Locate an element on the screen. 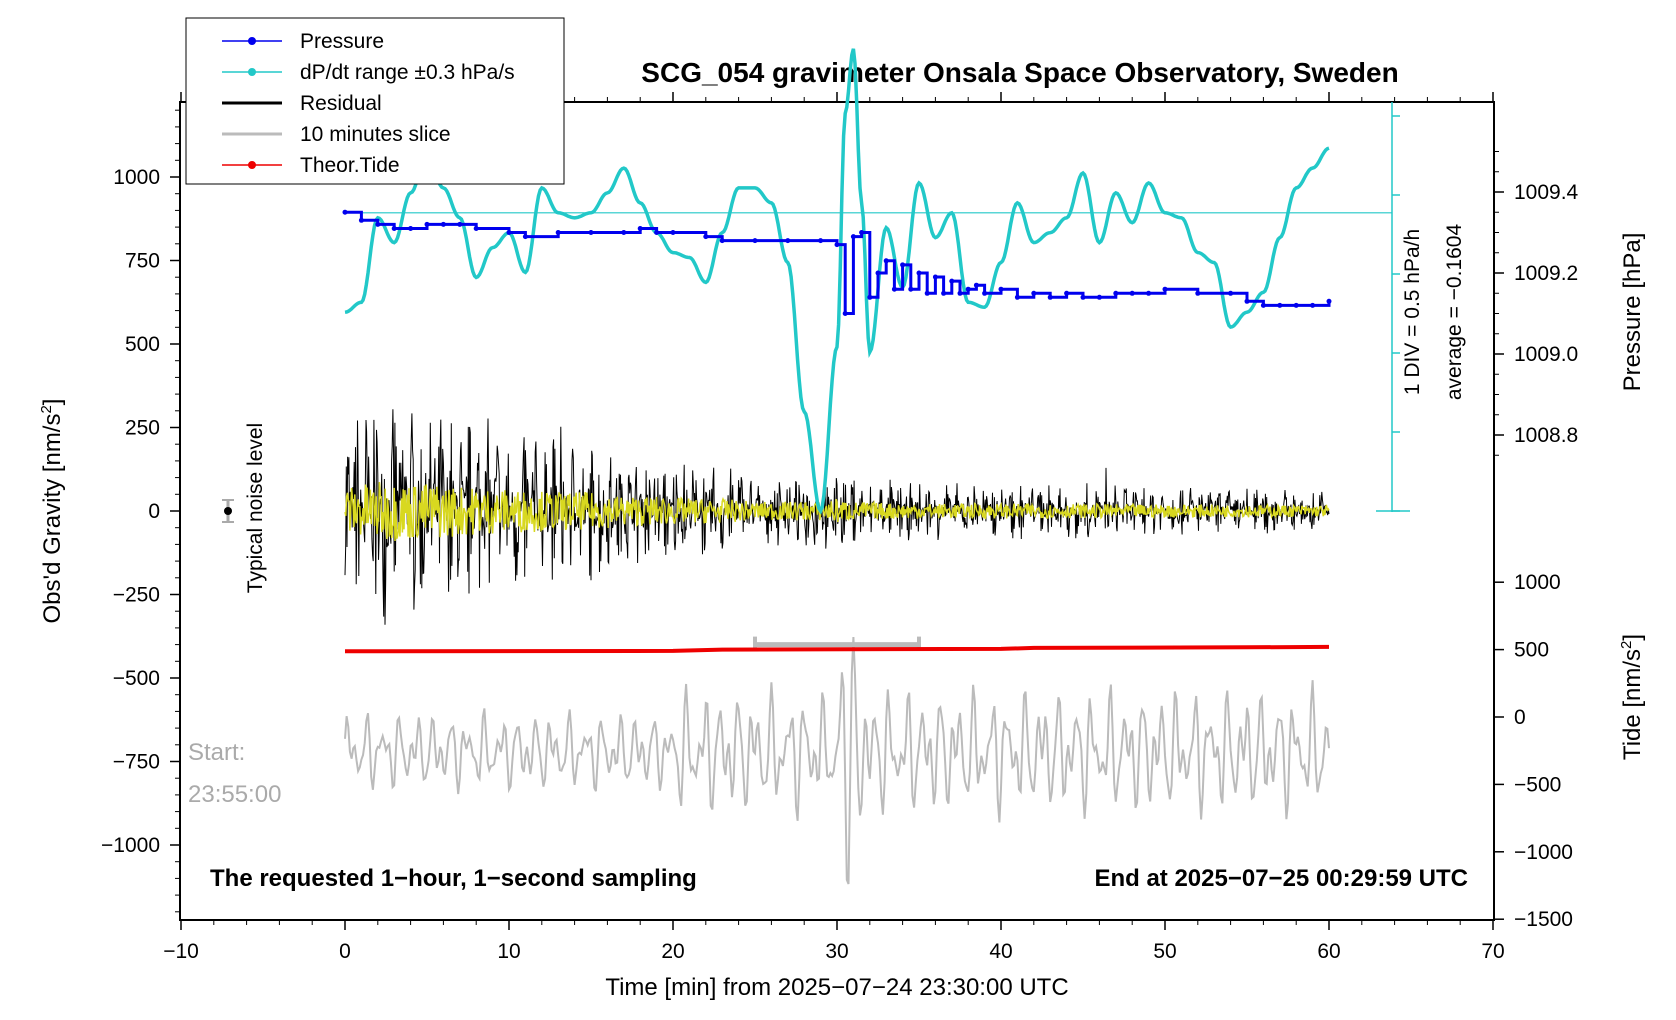 This screenshot has height=1020, width=1676. legend-label: 10 minutes slice is located at coordinates (375, 134).